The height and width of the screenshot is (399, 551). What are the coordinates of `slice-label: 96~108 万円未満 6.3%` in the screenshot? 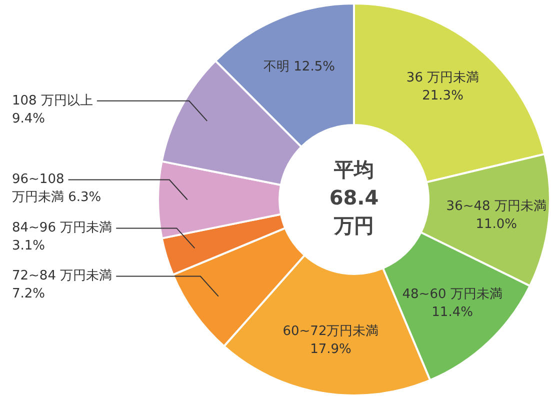 It's located at (57, 189).